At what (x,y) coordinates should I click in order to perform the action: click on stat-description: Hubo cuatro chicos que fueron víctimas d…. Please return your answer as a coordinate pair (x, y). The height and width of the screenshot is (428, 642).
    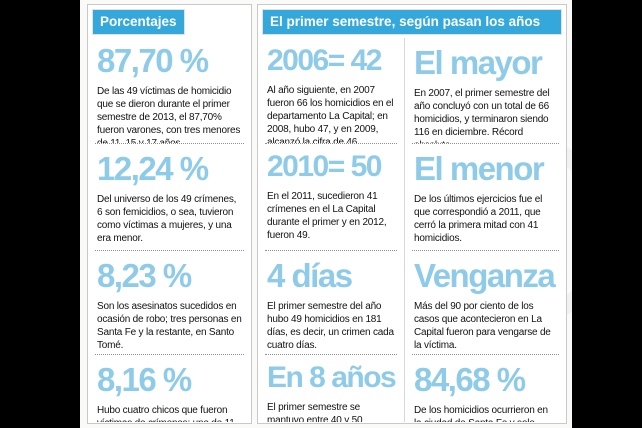
    Looking at the image, I should click on (166, 413).